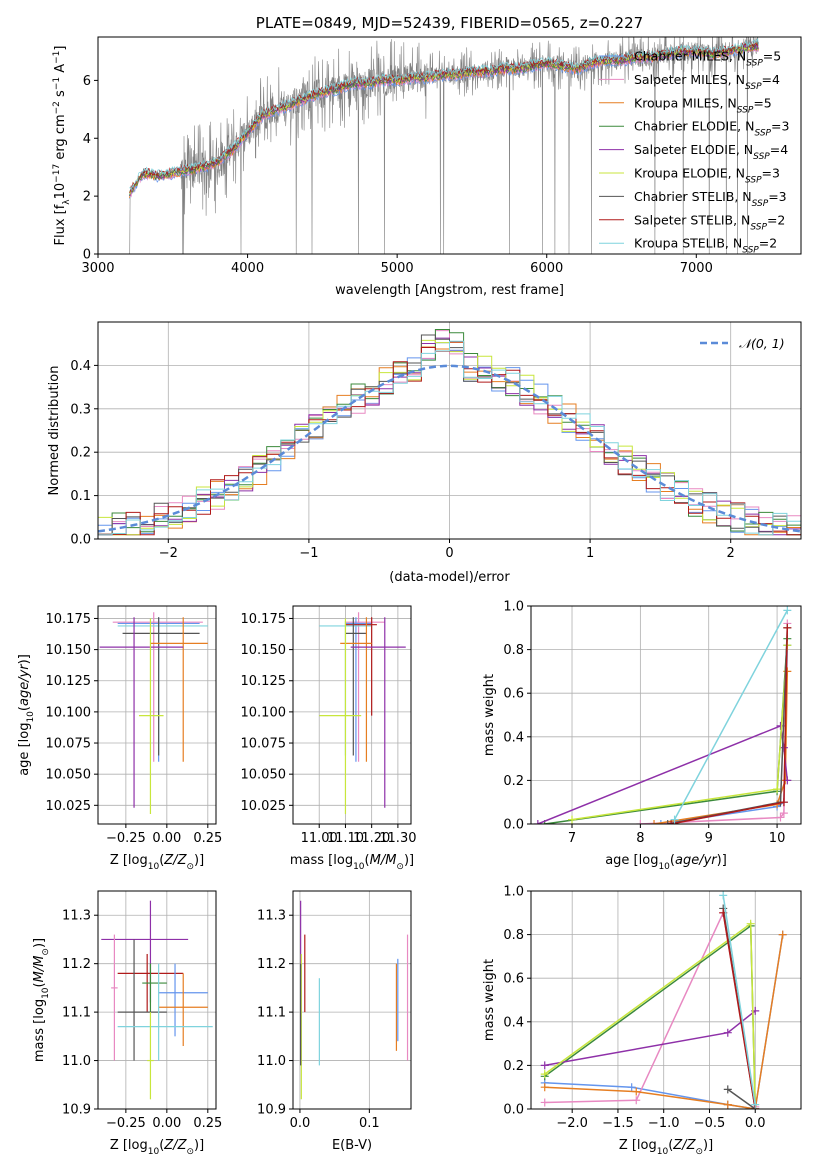 This screenshot has height=1170, width=819. Describe the element at coordinates (444, 117) in the screenshot. I see `model-spectrum-salpeter-stelib` at that location.